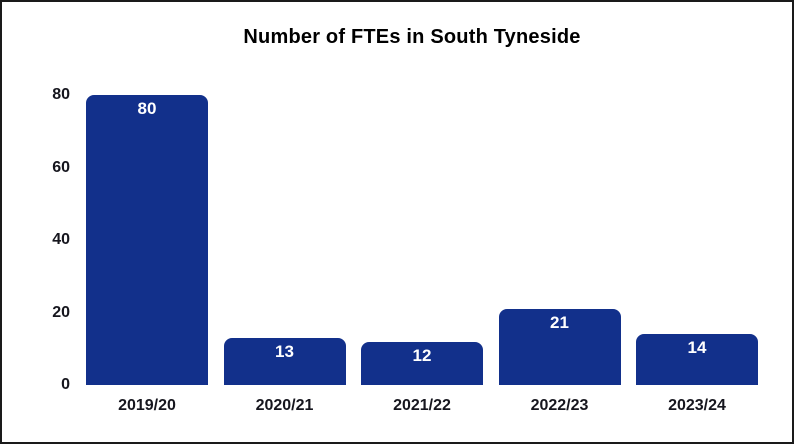 This screenshot has width=794, height=444. Describe the element at coordinates (697, 348) in the screenshot. I see `bar-value-label: 14` at that location.